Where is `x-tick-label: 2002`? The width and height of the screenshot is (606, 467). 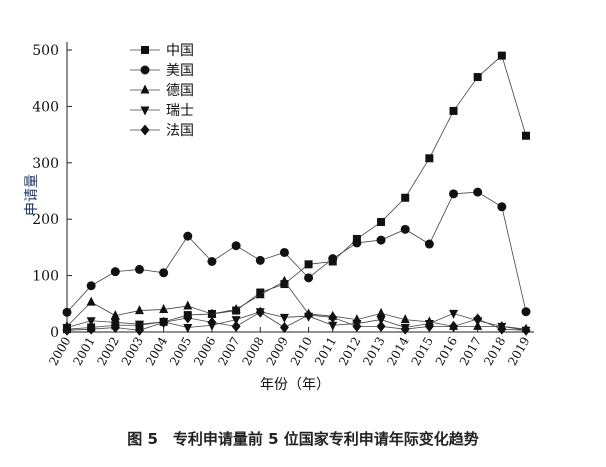
x-tick-label: 2002 is located at coordinates (108, 351).